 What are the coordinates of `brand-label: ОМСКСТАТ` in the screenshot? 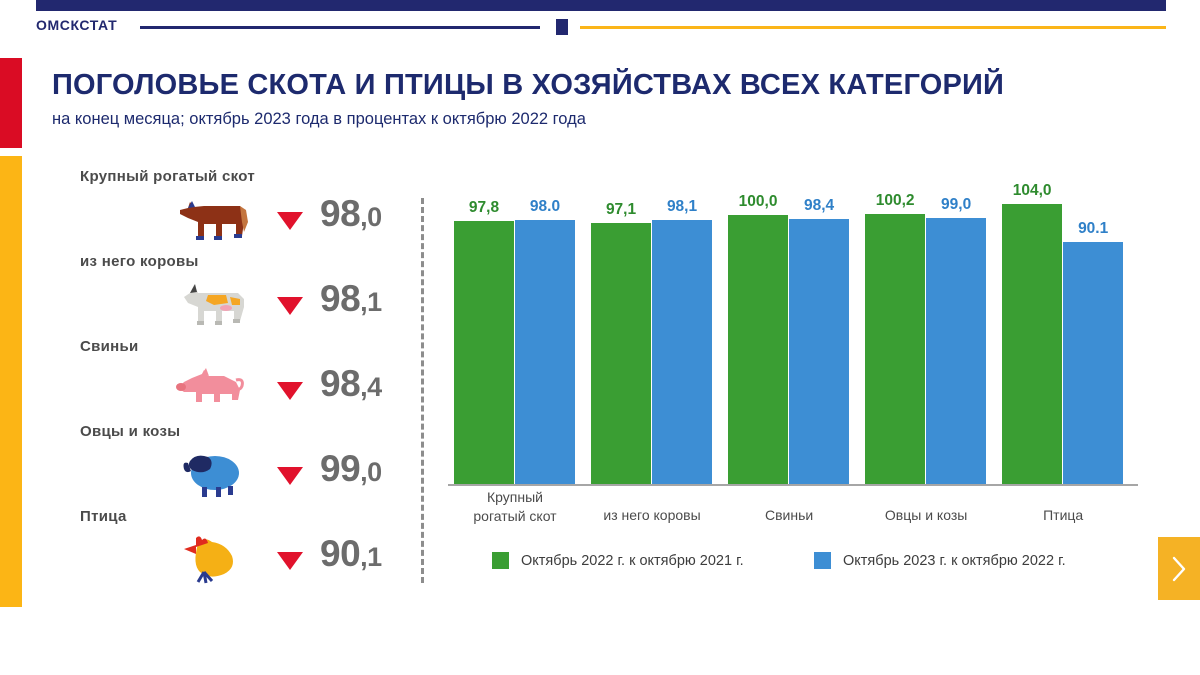 It's located at (77, 25).